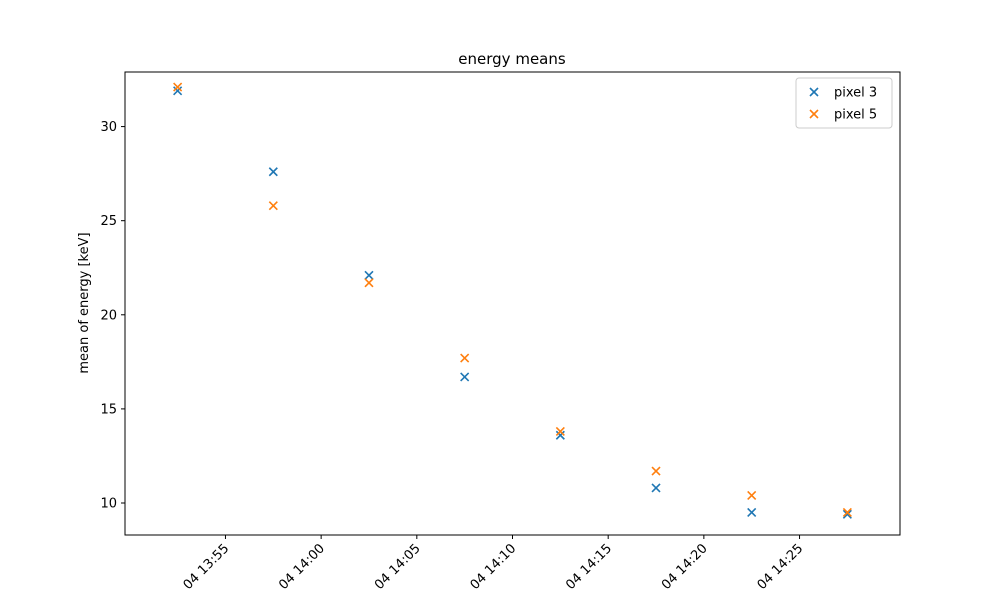  What do you see at coordinates (589, 567) in the screenshot?
I see `x-tick-label: 04 14:15` at bounding box center [589, 567].